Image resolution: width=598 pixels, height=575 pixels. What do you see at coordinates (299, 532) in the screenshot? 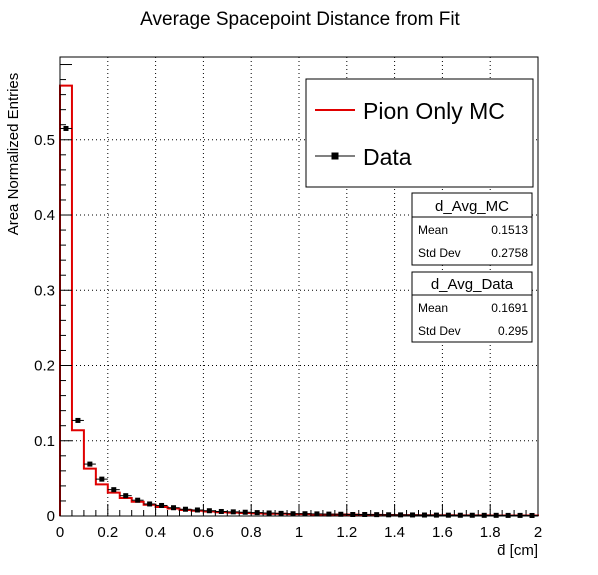
I see `x-tick-label: 1` at bounding box center [299, 532].